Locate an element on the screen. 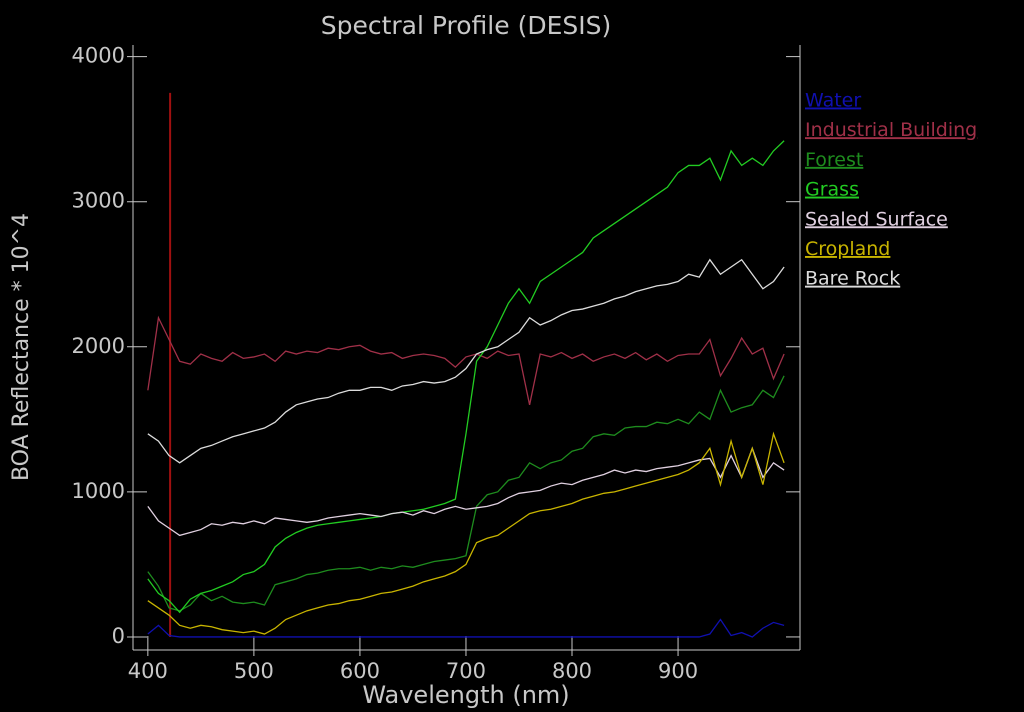 The image size is (1024, 712). legend-entry: Grass is located at coordinates (832, 190).